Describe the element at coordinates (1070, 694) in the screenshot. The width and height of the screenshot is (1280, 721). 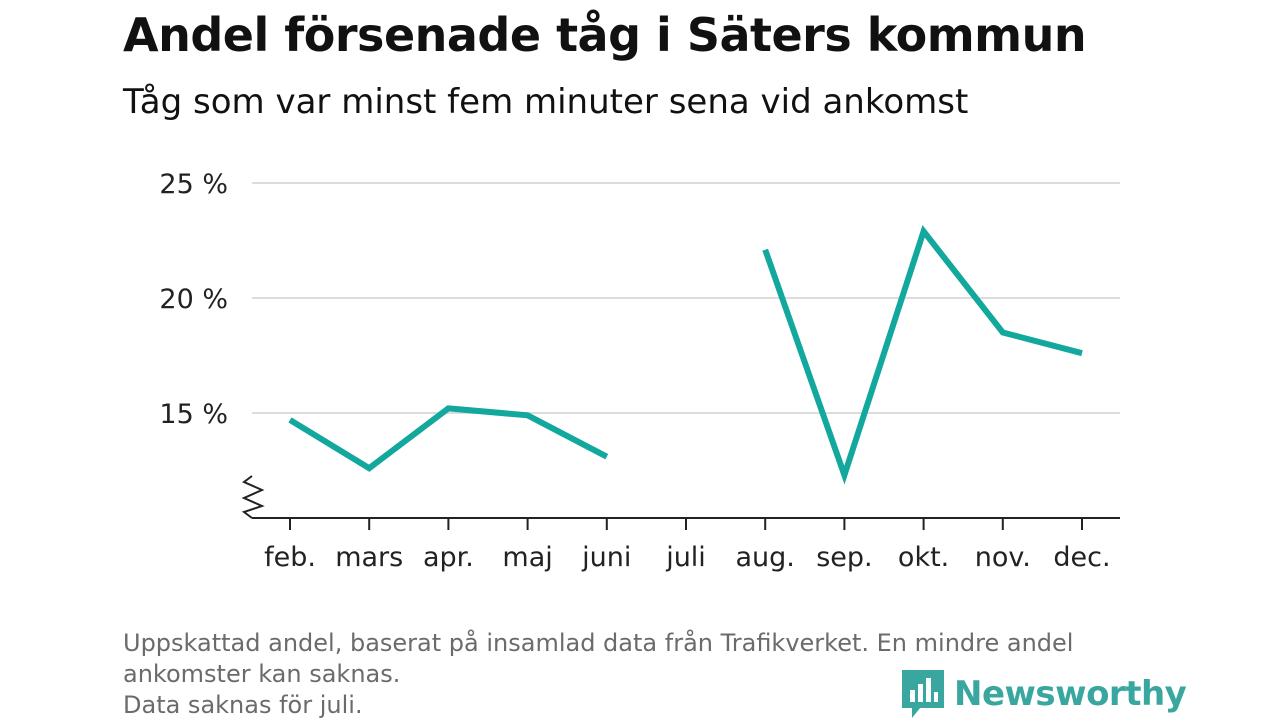
I see `brand-name: Newsworthy` at that location.